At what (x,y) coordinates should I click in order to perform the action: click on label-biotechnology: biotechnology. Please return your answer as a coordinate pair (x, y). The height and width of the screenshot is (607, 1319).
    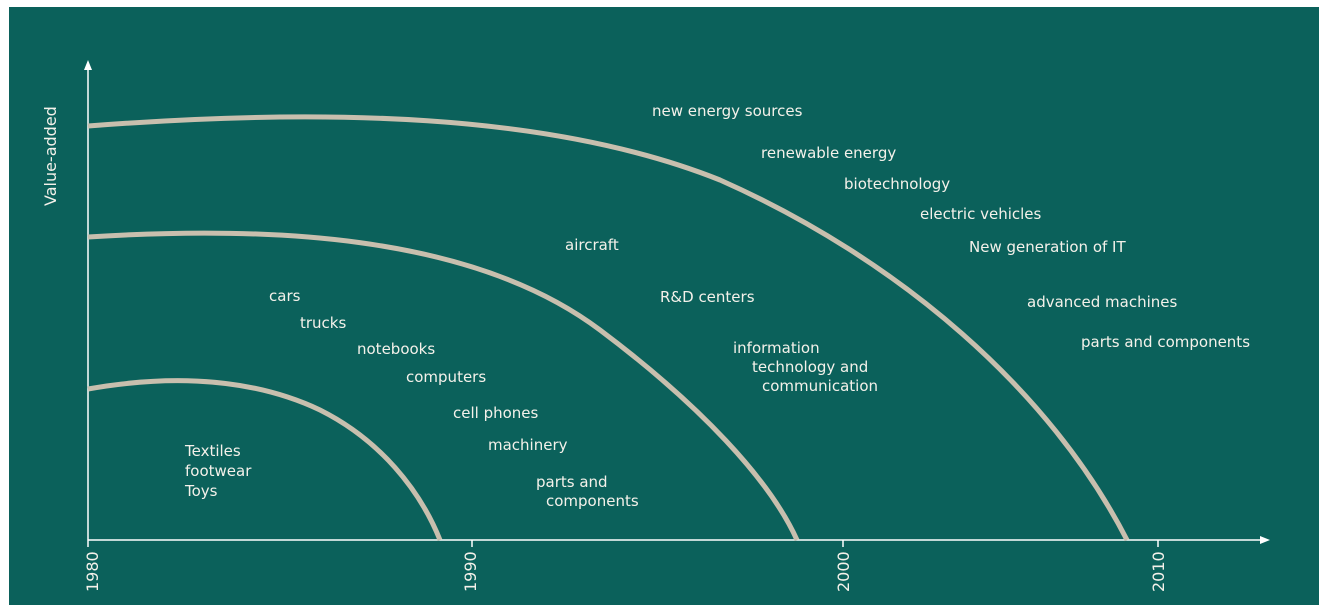
    Looking at the image, I should click on (897, 184).